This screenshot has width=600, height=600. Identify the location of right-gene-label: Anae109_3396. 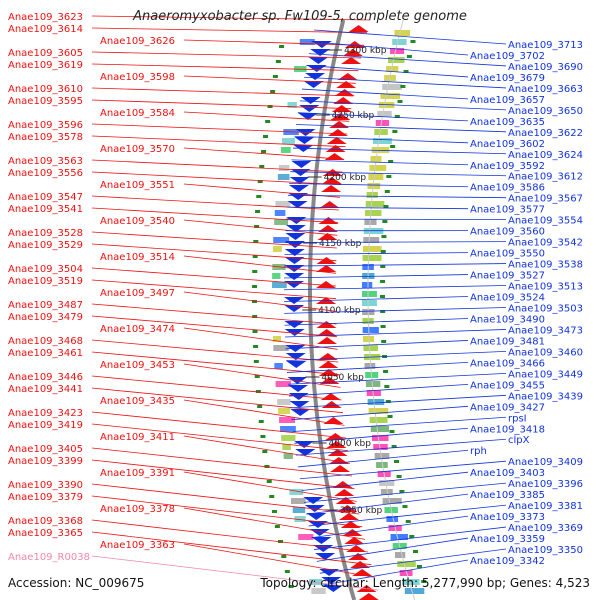
(545, 484).